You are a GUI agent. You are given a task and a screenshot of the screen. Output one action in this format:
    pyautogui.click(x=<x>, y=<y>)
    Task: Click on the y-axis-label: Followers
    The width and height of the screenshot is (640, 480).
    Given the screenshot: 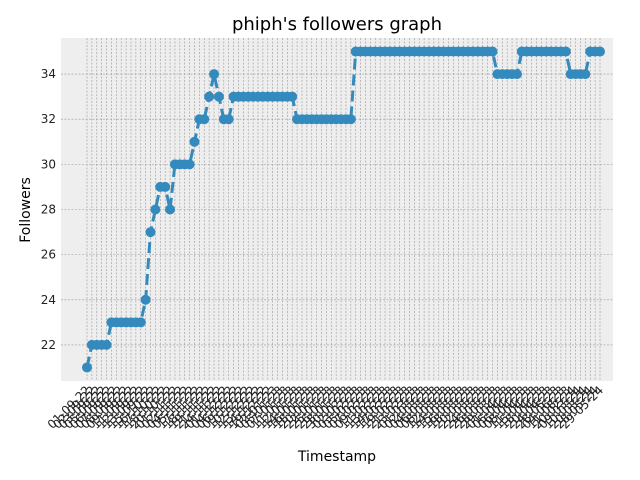 What is the action you would take?
    pyautogui.click(x=26, y=210)
    